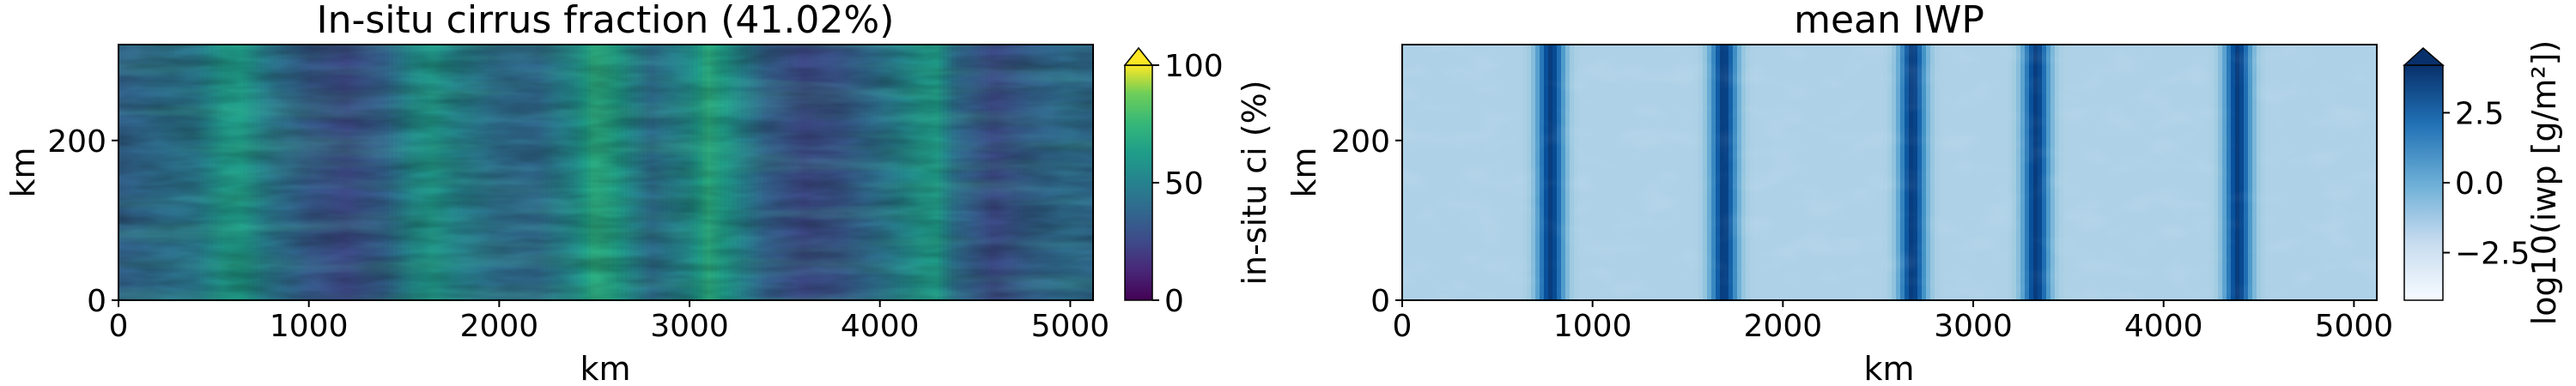 This screenshot has height=386, width=2576. I want to click on panel1-y-label: km, so click(23, 172).